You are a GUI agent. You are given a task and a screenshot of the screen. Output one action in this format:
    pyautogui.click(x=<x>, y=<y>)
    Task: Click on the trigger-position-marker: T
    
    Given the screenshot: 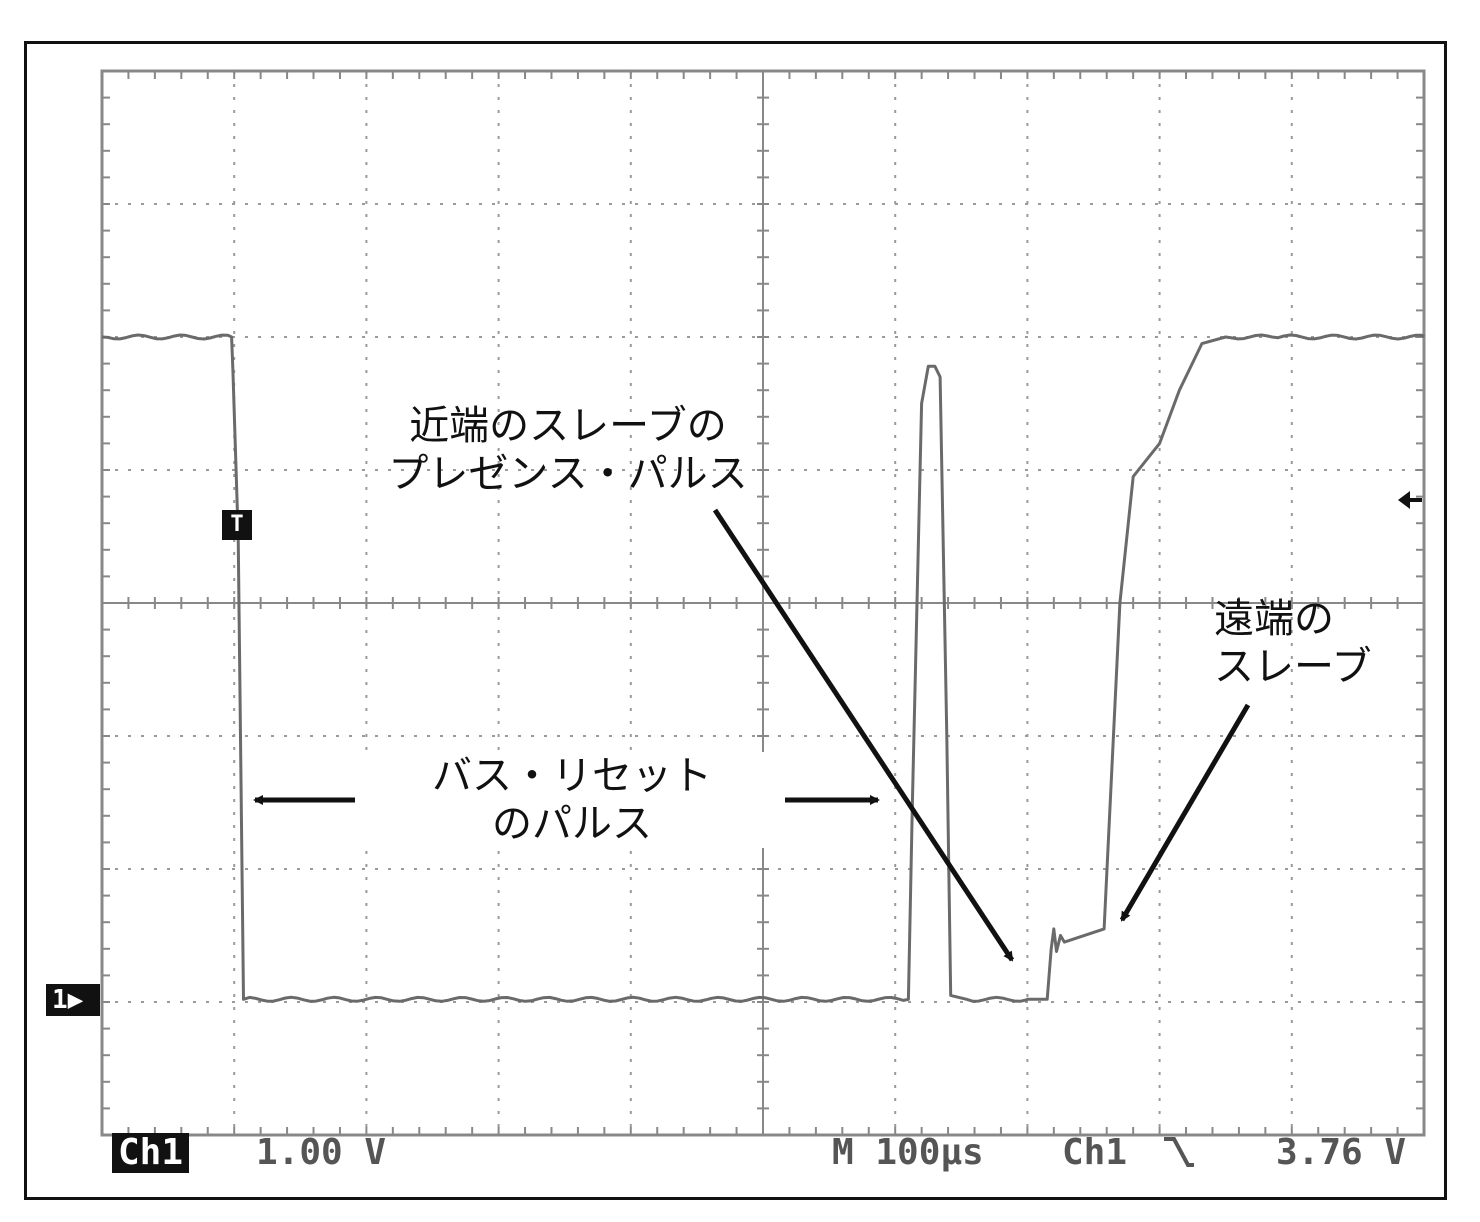 What is the action you would take?
    pyautogui.click(x=237, y=525)
    